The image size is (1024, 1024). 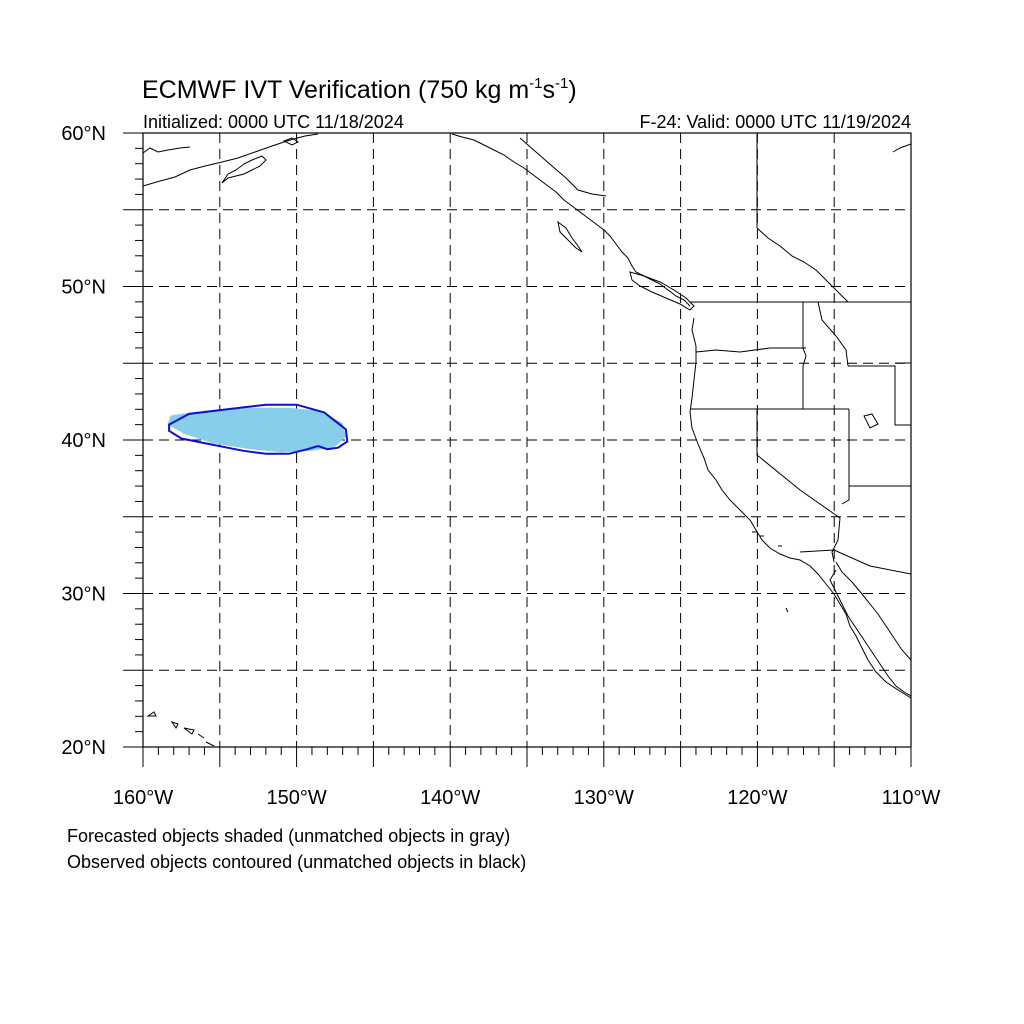 I want to click on lat-label: 50°N, so click(x=83, y=288).